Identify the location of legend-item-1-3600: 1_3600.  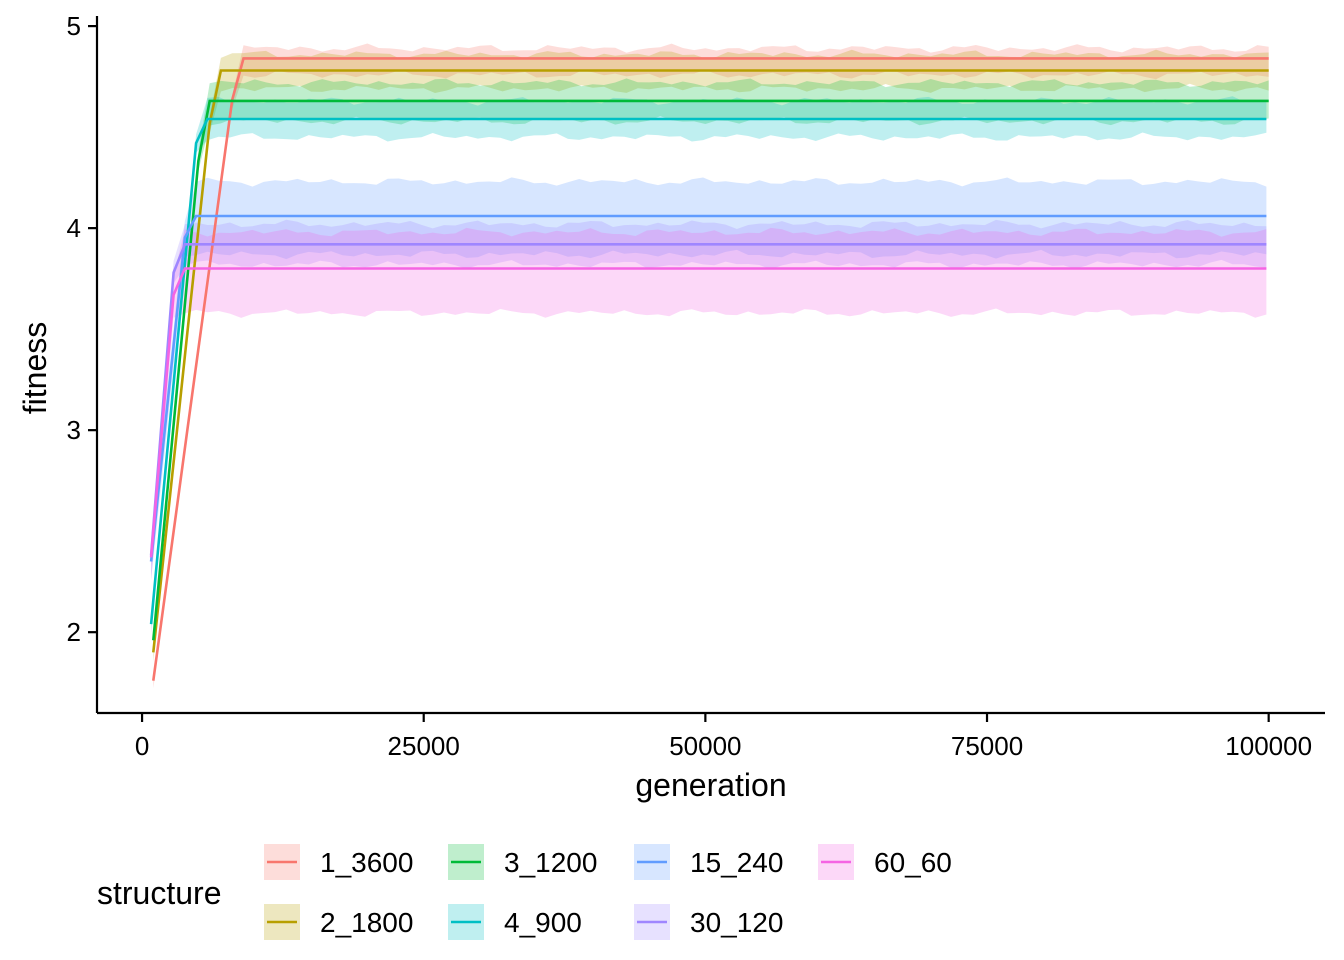
(338, 862).